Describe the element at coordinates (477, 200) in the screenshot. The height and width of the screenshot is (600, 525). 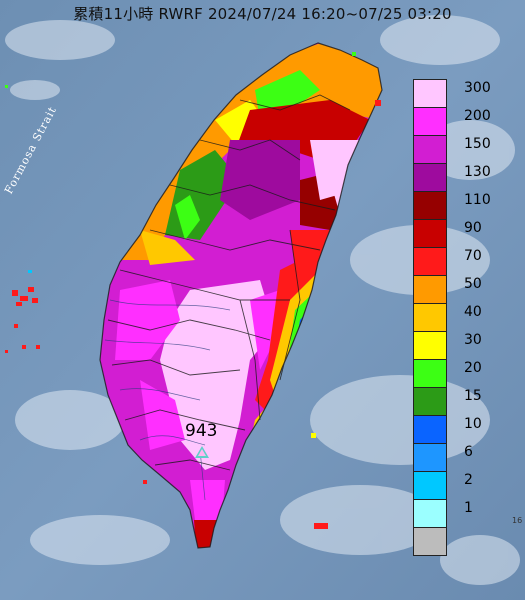
I see `legend-label: 110` at that location.